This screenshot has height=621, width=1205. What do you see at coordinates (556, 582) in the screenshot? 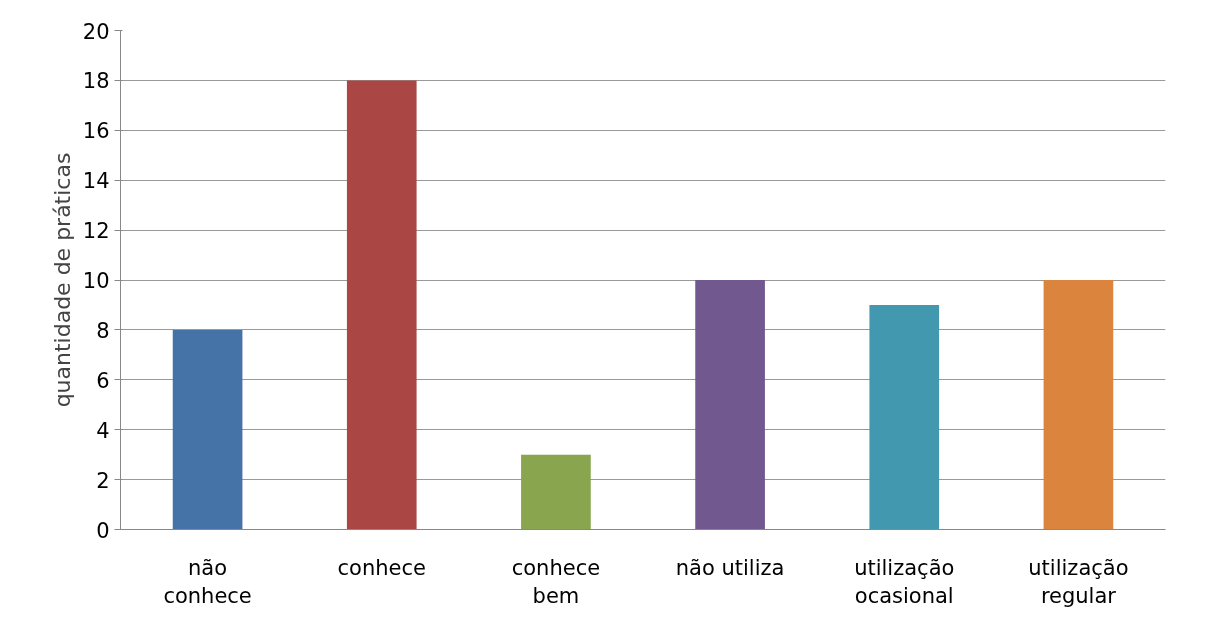
I see `x-tick-label: conhece bem` at bounding box center [556, 582].